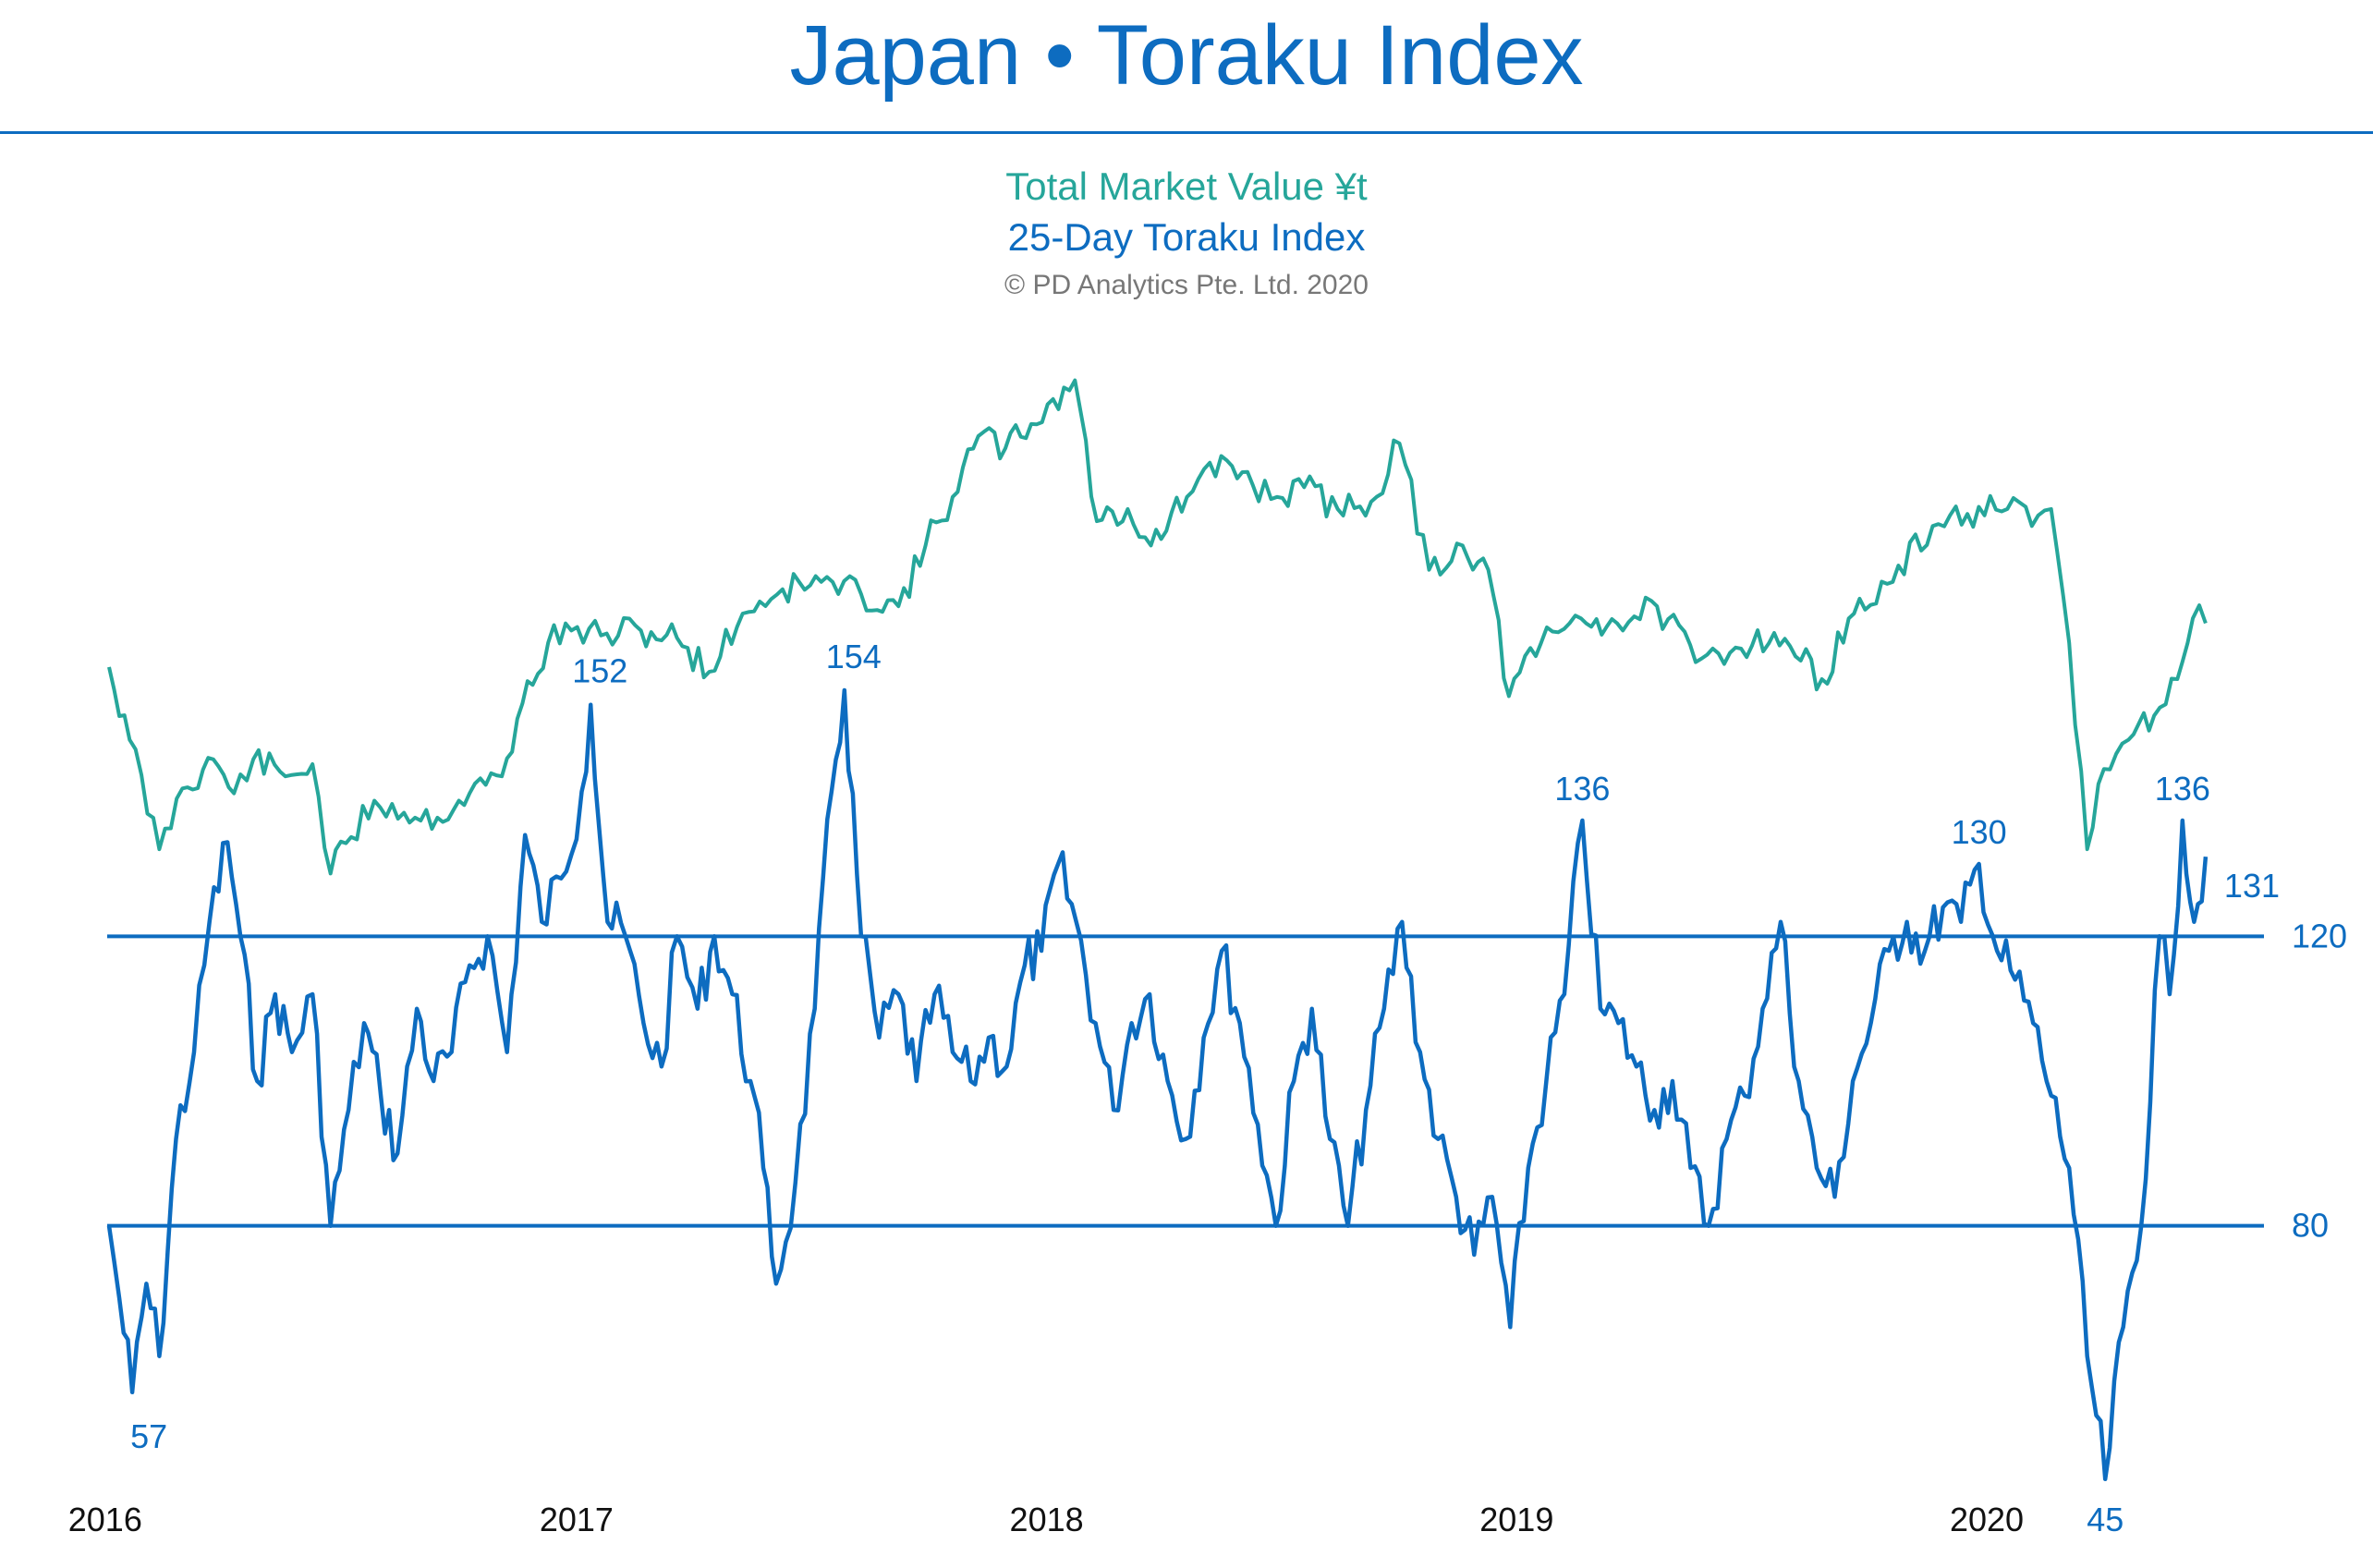 The height and width of the screenshot is (1568, 2373). What do you see at coordinates (1186, 237) in the screenshot?
I see `legend-toraku: 25-Day Toraku Index` at bounding box center [1186, 237].